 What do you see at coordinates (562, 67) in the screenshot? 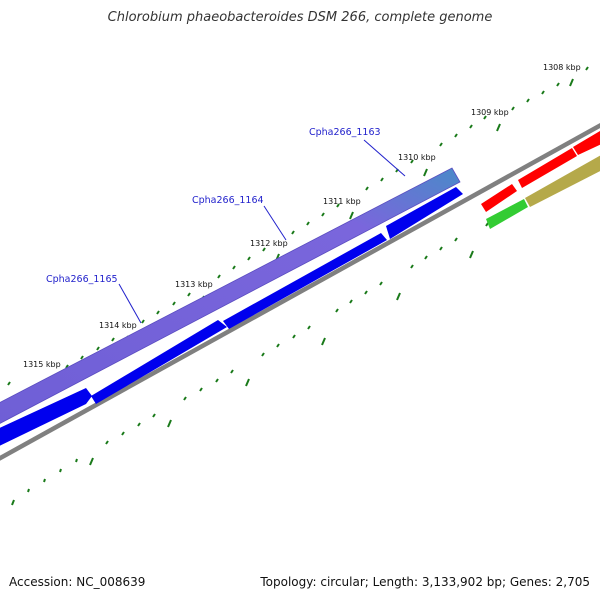
I see `kbp-label: 1308 kbp` at bounding box center [562, 67].